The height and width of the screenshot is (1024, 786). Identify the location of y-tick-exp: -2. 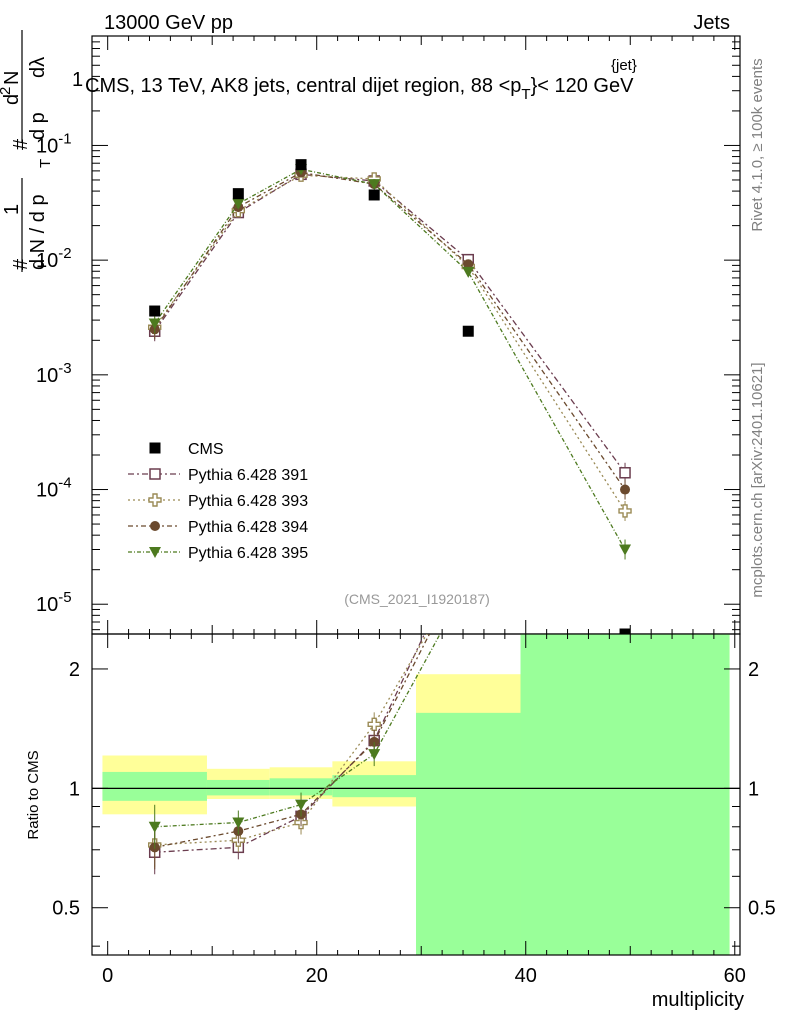
(64, 253).